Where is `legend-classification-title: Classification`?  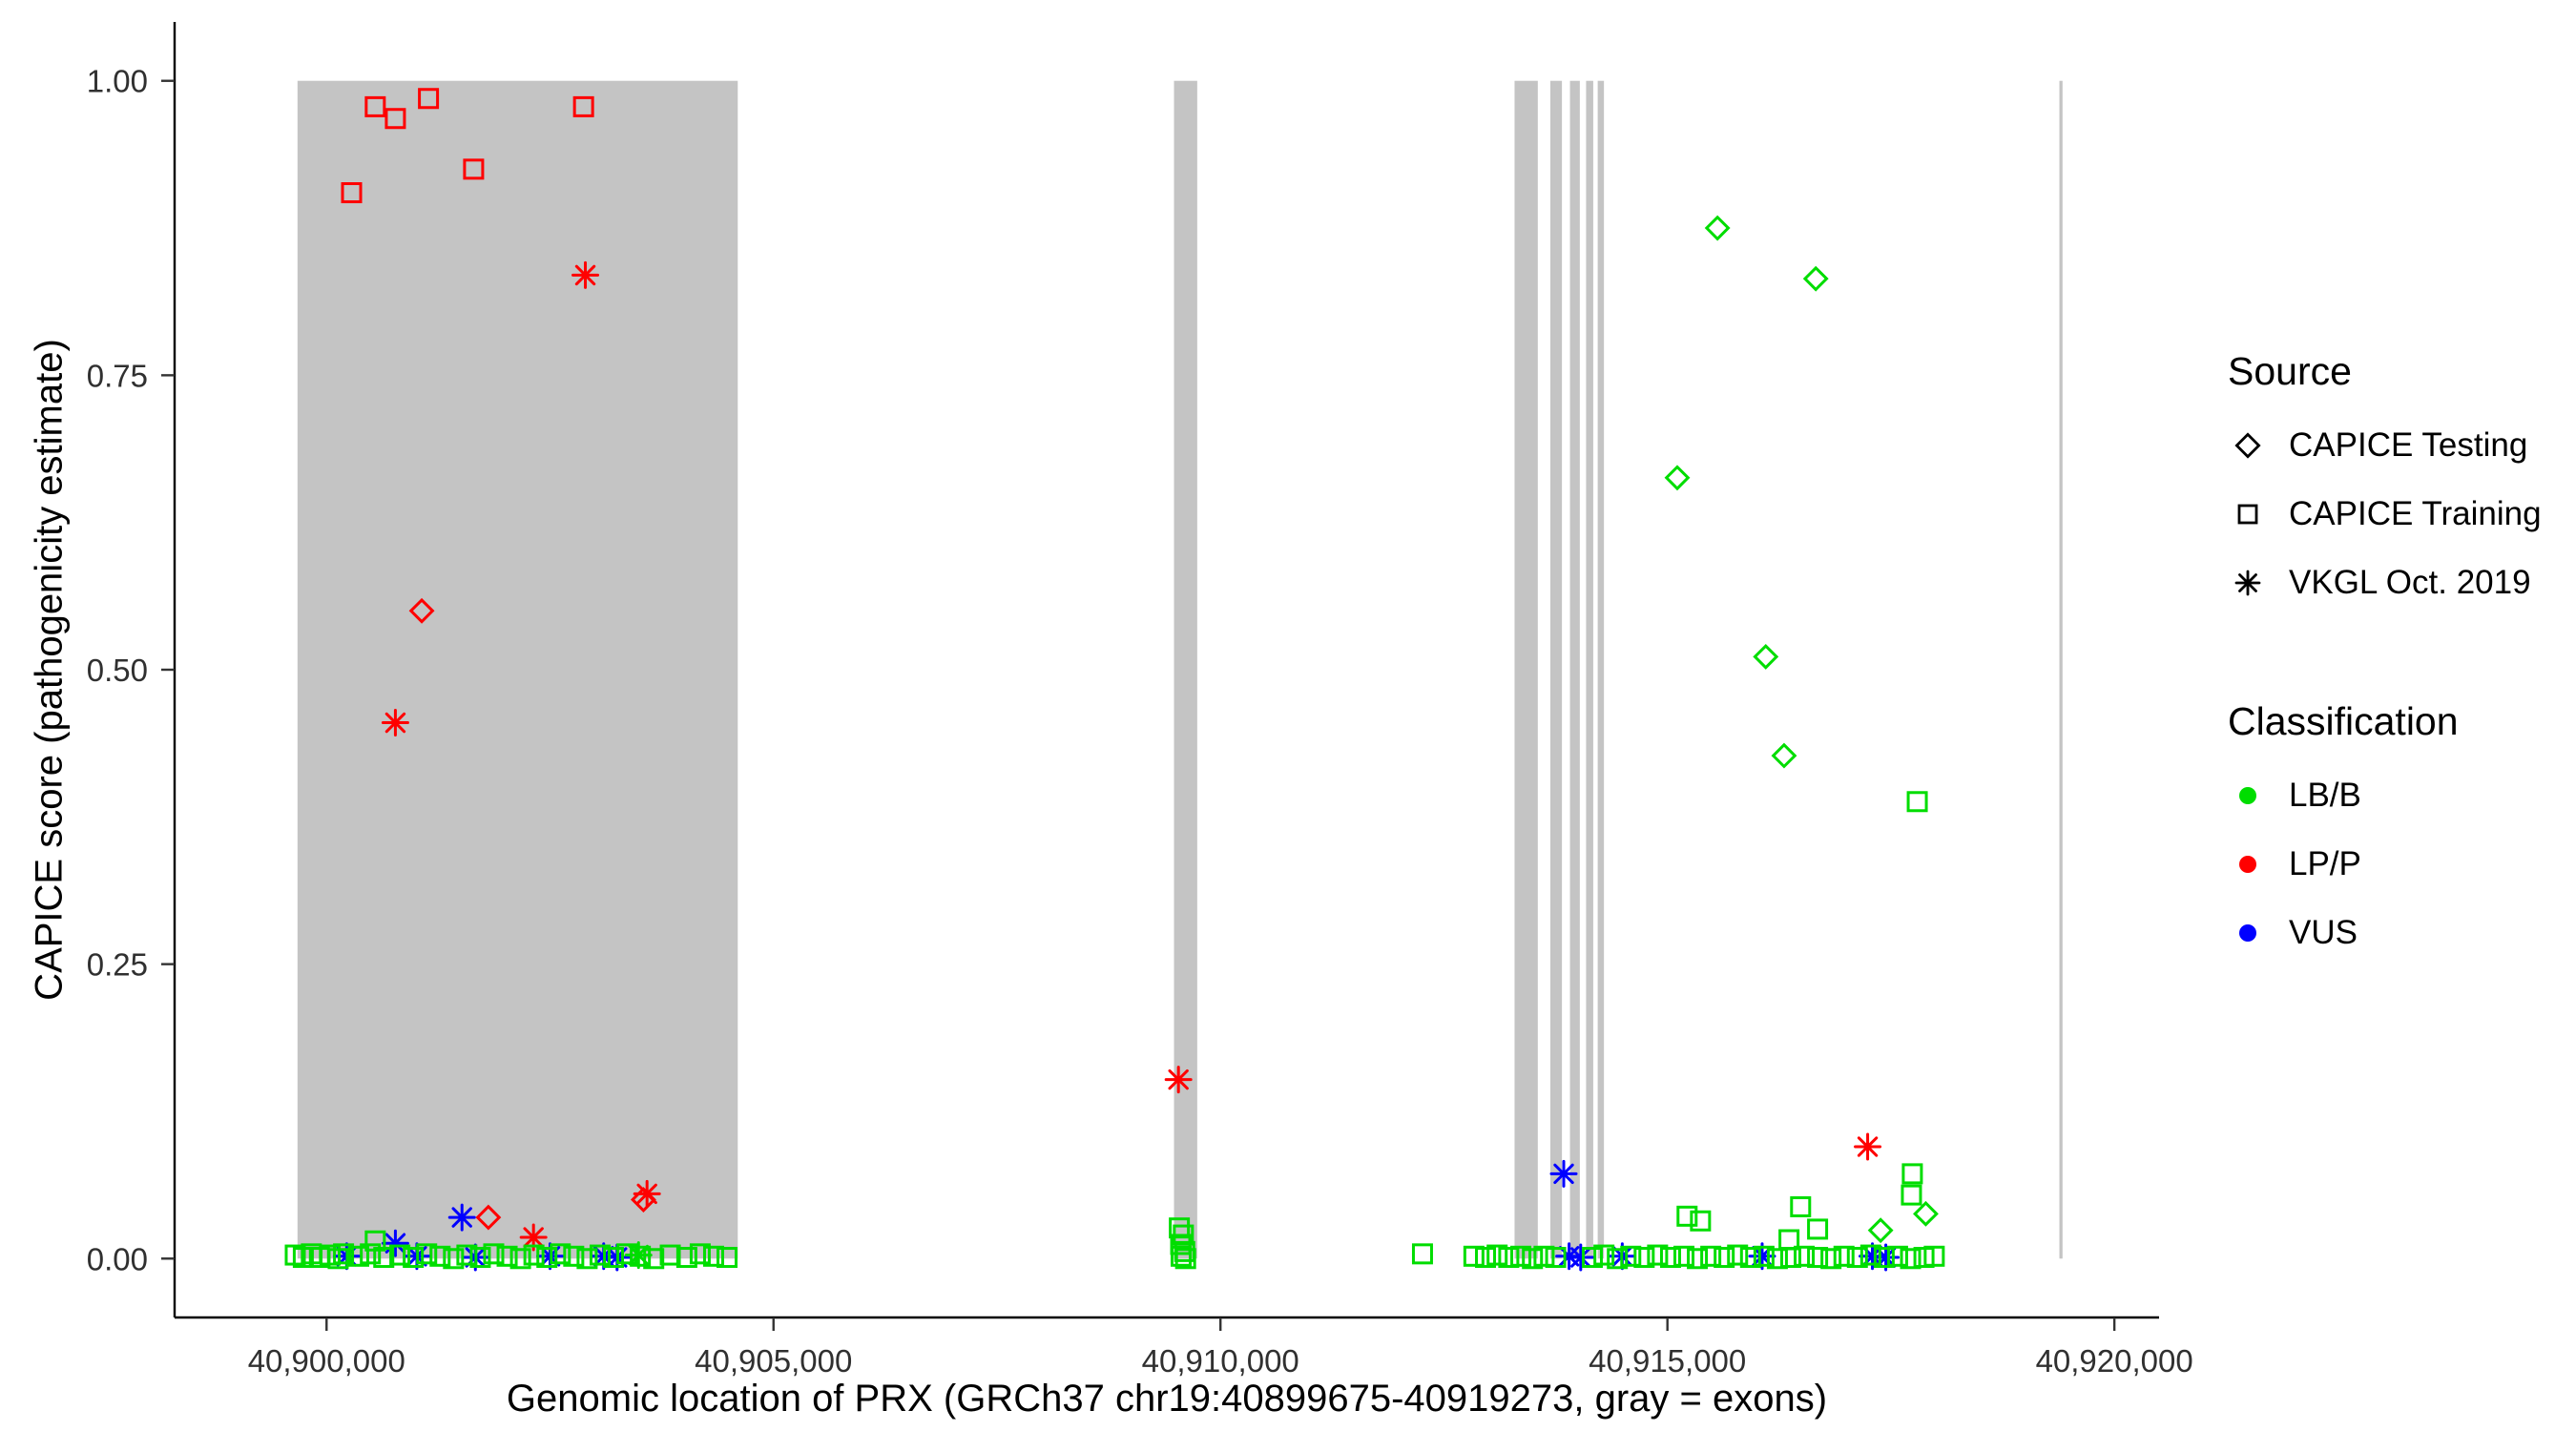
legend-classification-title: Classification is located at coordinates (2343, 721).